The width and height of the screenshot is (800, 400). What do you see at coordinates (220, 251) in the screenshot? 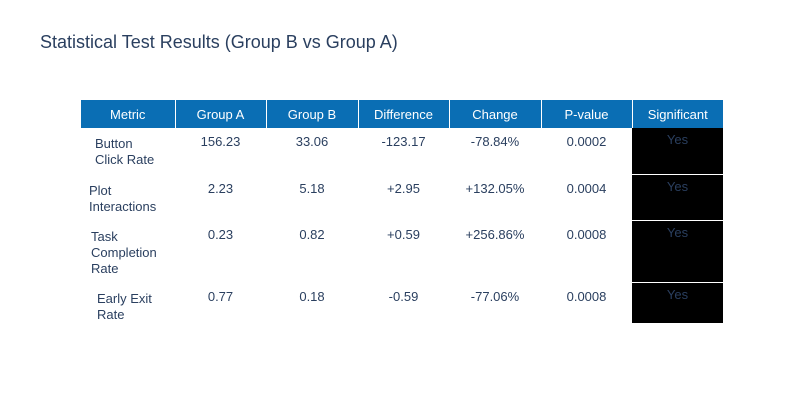
I see `group-a-cell: 0.23` at bounding box center [220, 251].